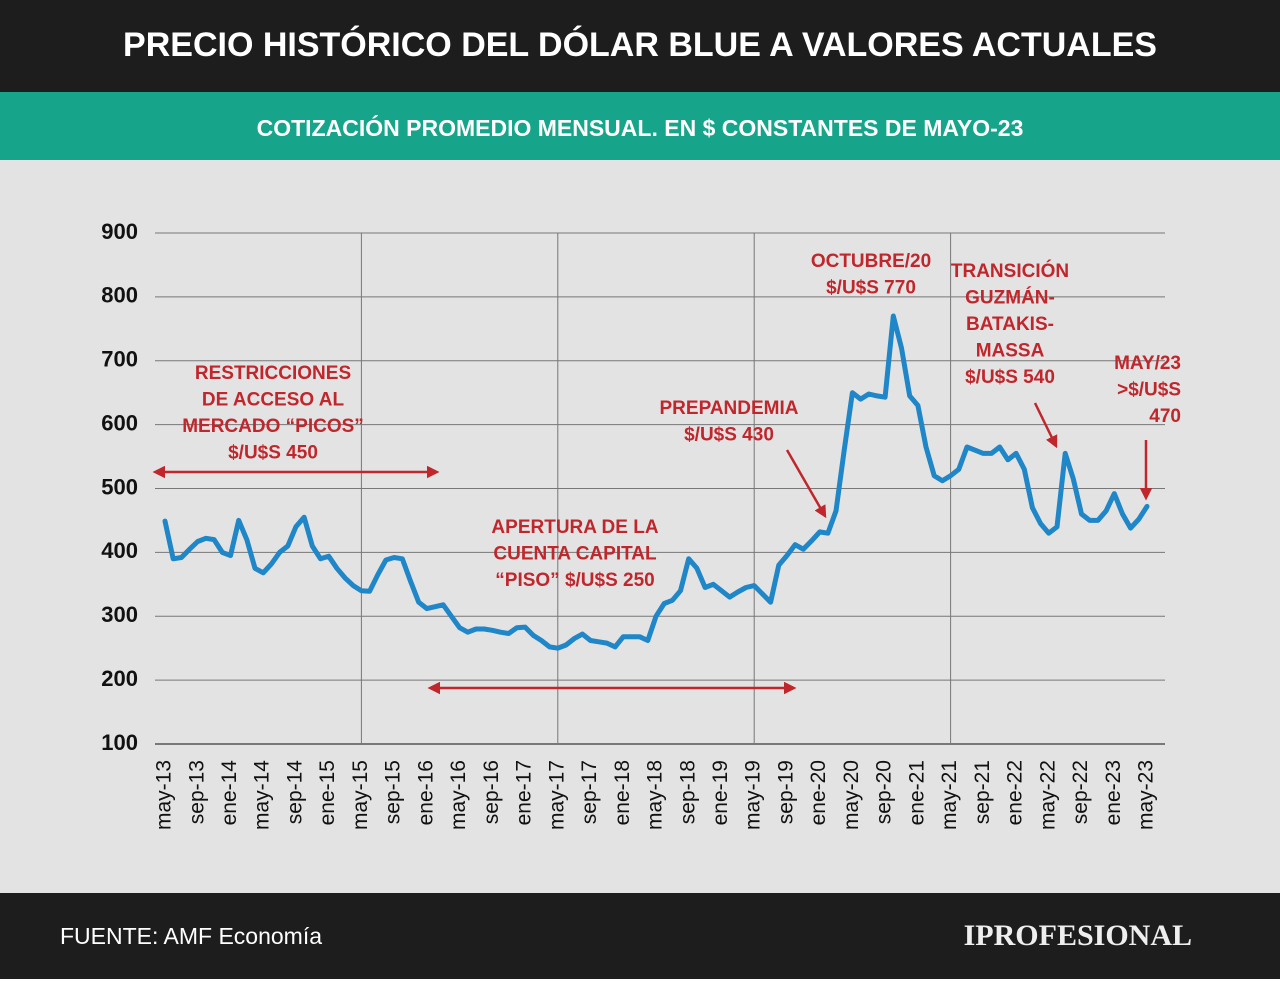 Image resolution: width=1280 pixels, height=984 pixels. What do you see at coordinates (720, 792) in the screenshot?
I see `x-tick-label: ene-19` at bounding box center [720, 792].